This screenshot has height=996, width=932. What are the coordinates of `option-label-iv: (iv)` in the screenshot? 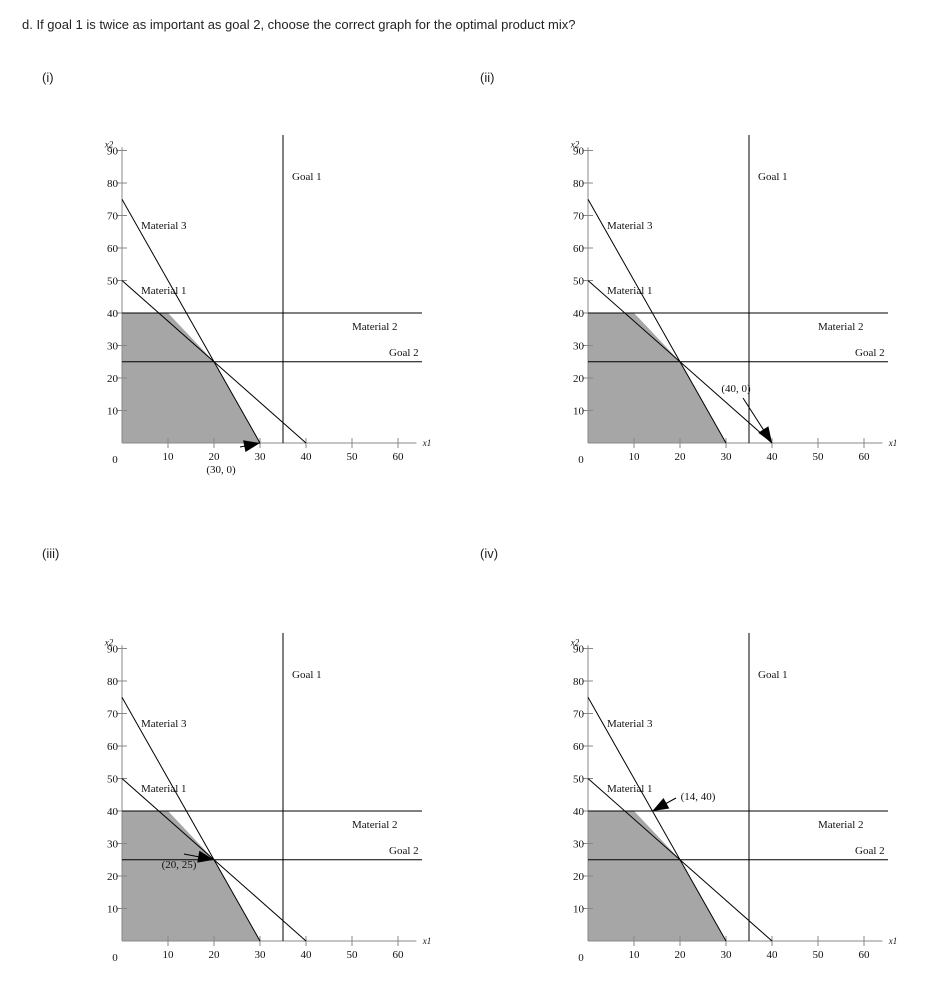 It's located at (489, 553).